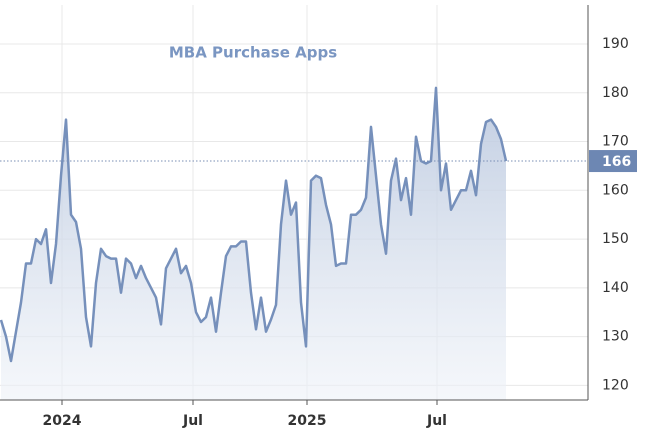 The image size is (649, 433). Describe the element at coordinates (615, 288) in the screenshot. I see `y-tick-label: 140` at that location.